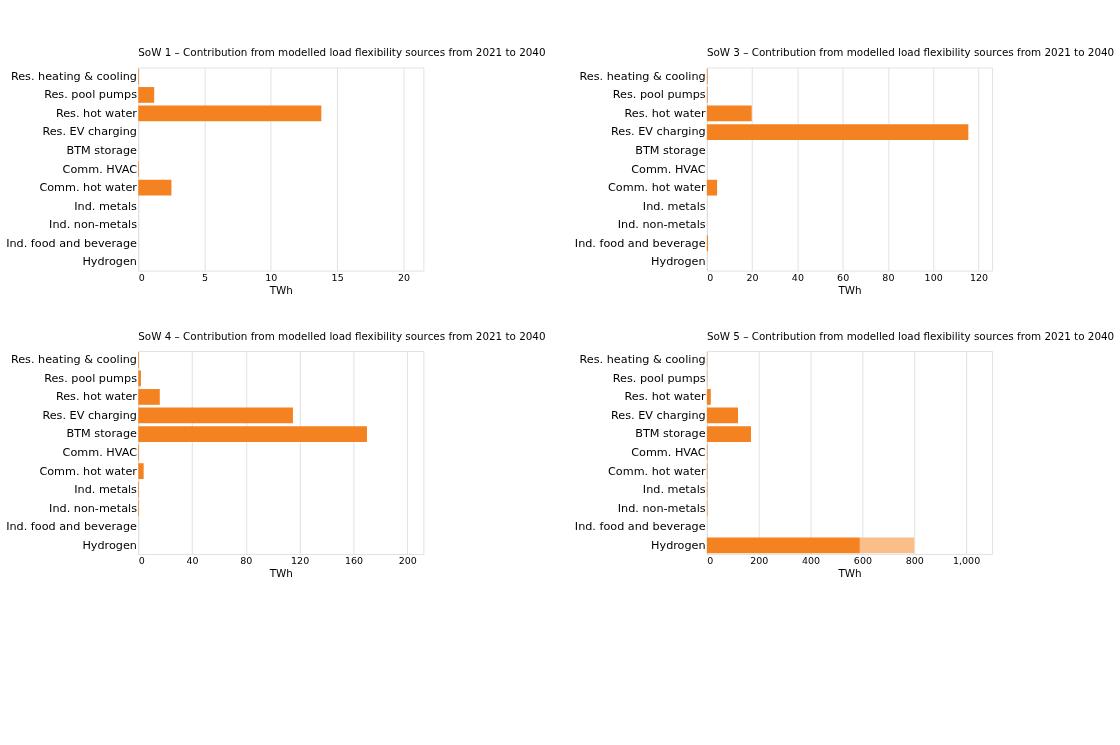  Describe the element at coordinates (933, 277) in the screenshot. I see `x-tick-label: 100` at that location.